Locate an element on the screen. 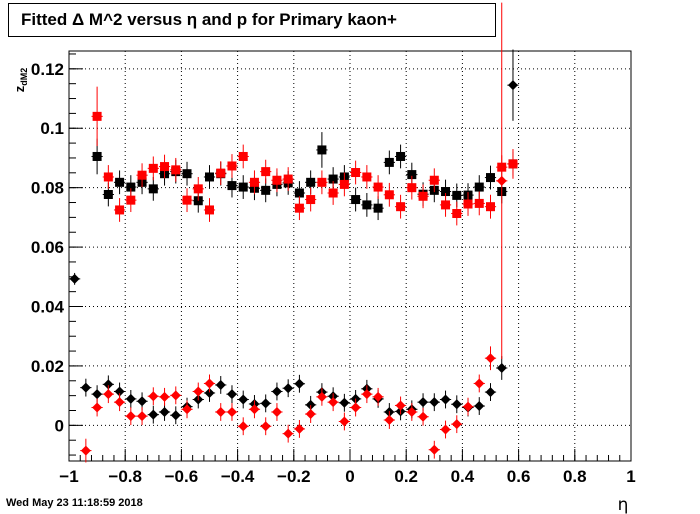  x-tick-label: 0 is located at coordinates (349, 476).